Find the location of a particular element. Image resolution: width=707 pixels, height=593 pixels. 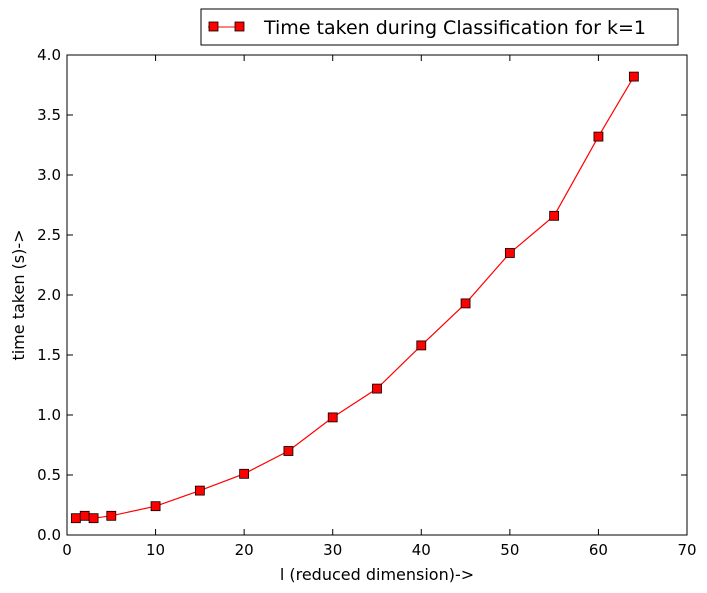

x-axis-title: l (reduced dimension)-> is located at coordinates (377, 574).